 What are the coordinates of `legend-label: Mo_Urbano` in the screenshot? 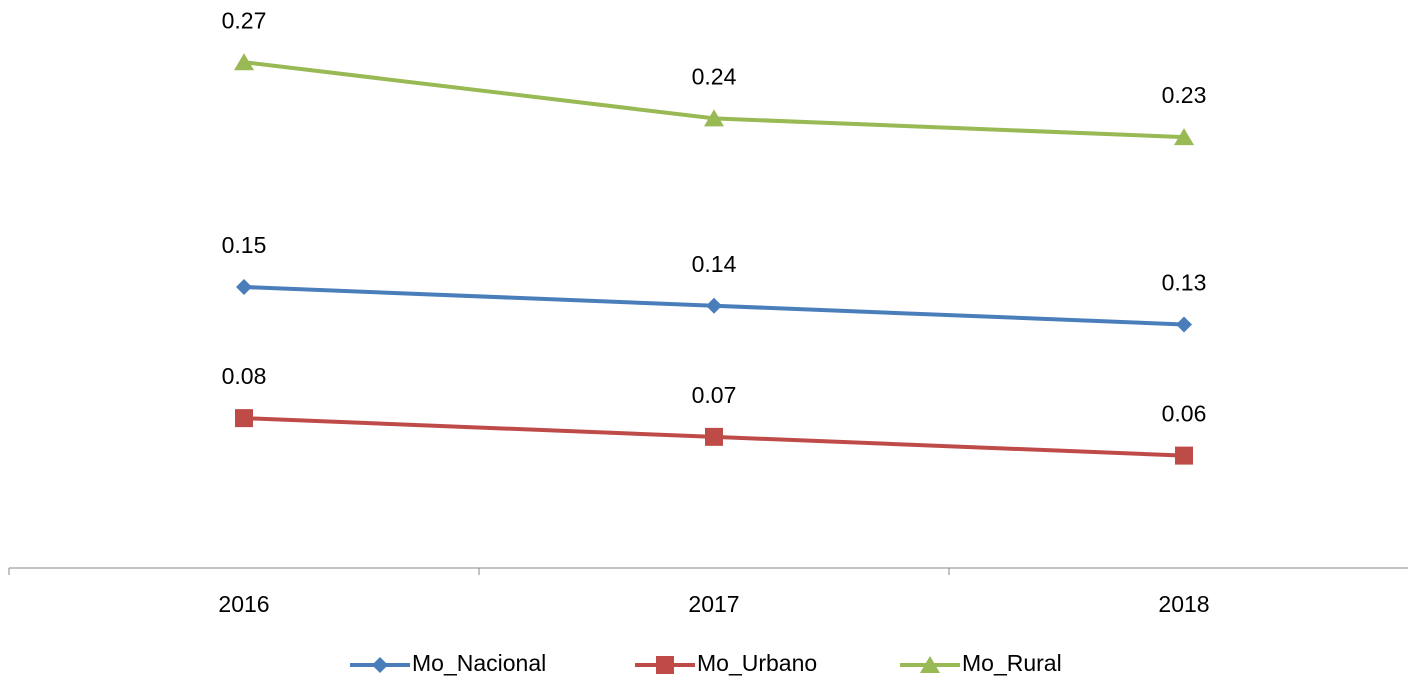 It's located at (757, 663).